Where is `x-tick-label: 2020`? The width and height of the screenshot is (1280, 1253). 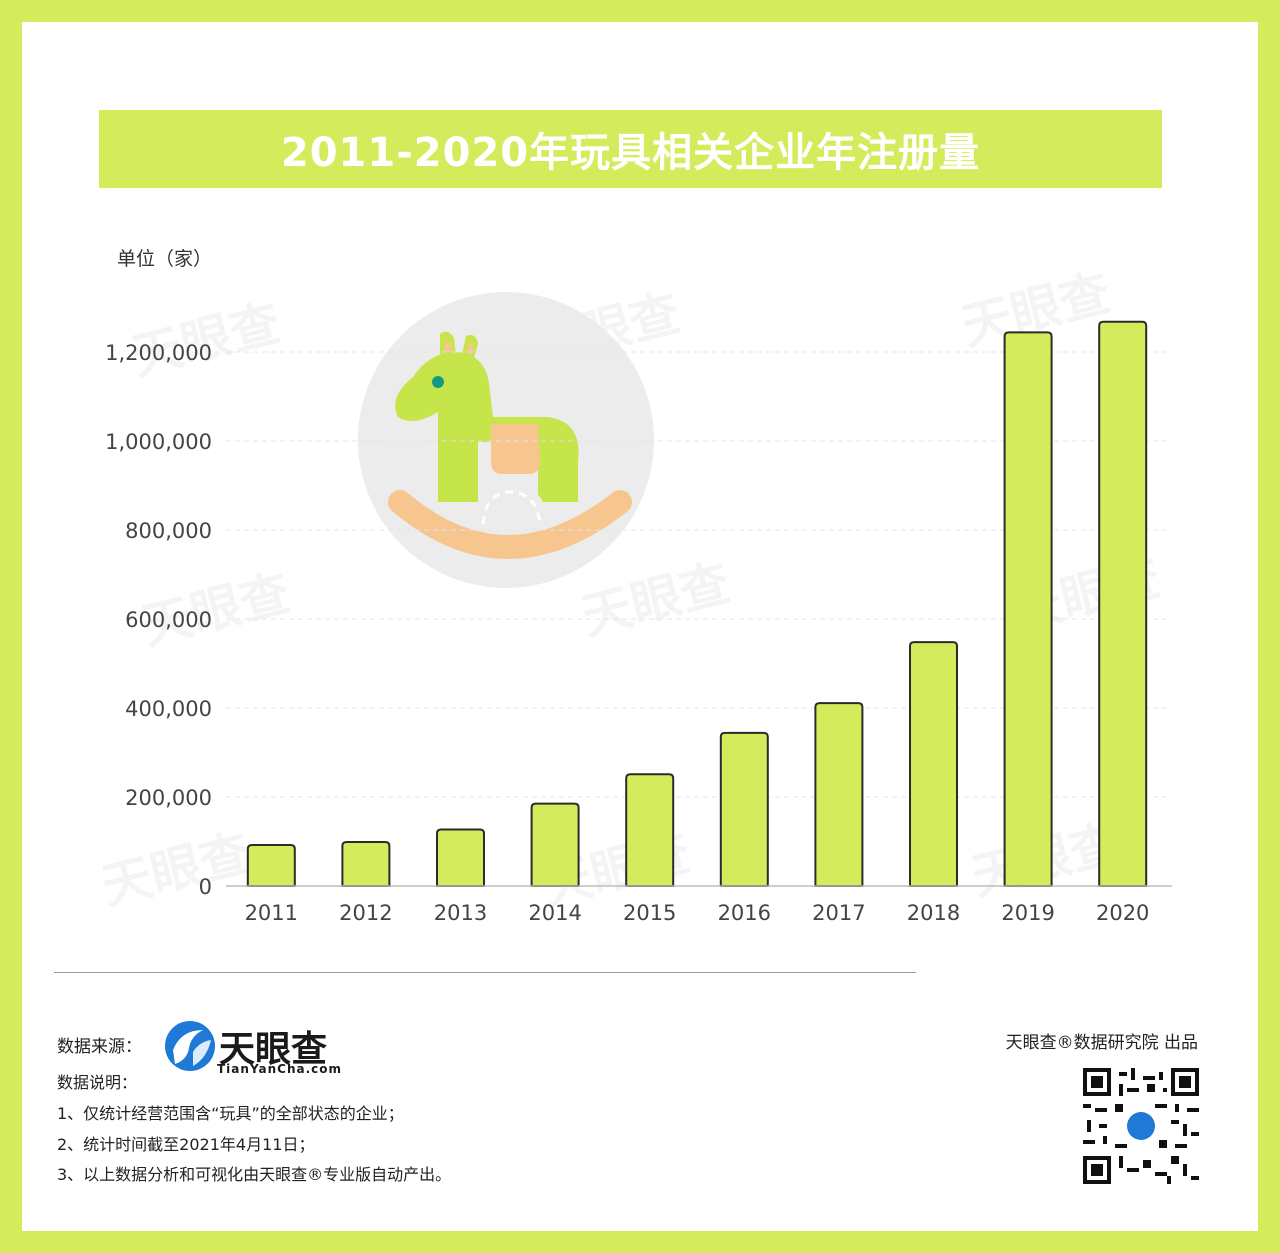 x-tick-label: 2020 is located at coordinates (1122, 913).